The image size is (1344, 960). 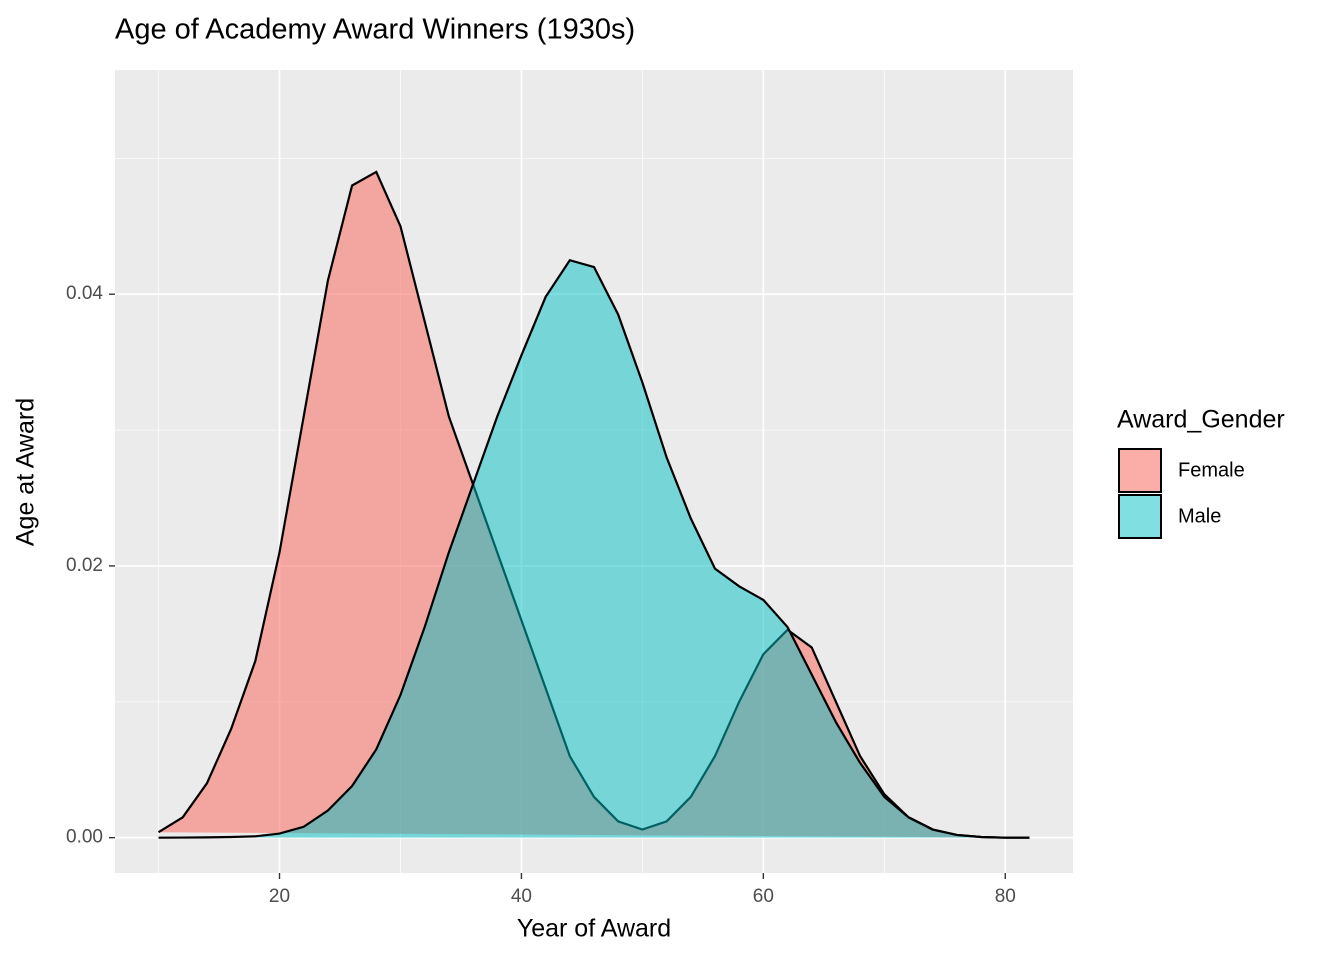 I want to click on x-tick-label: 60, so click(x=763, y=896).